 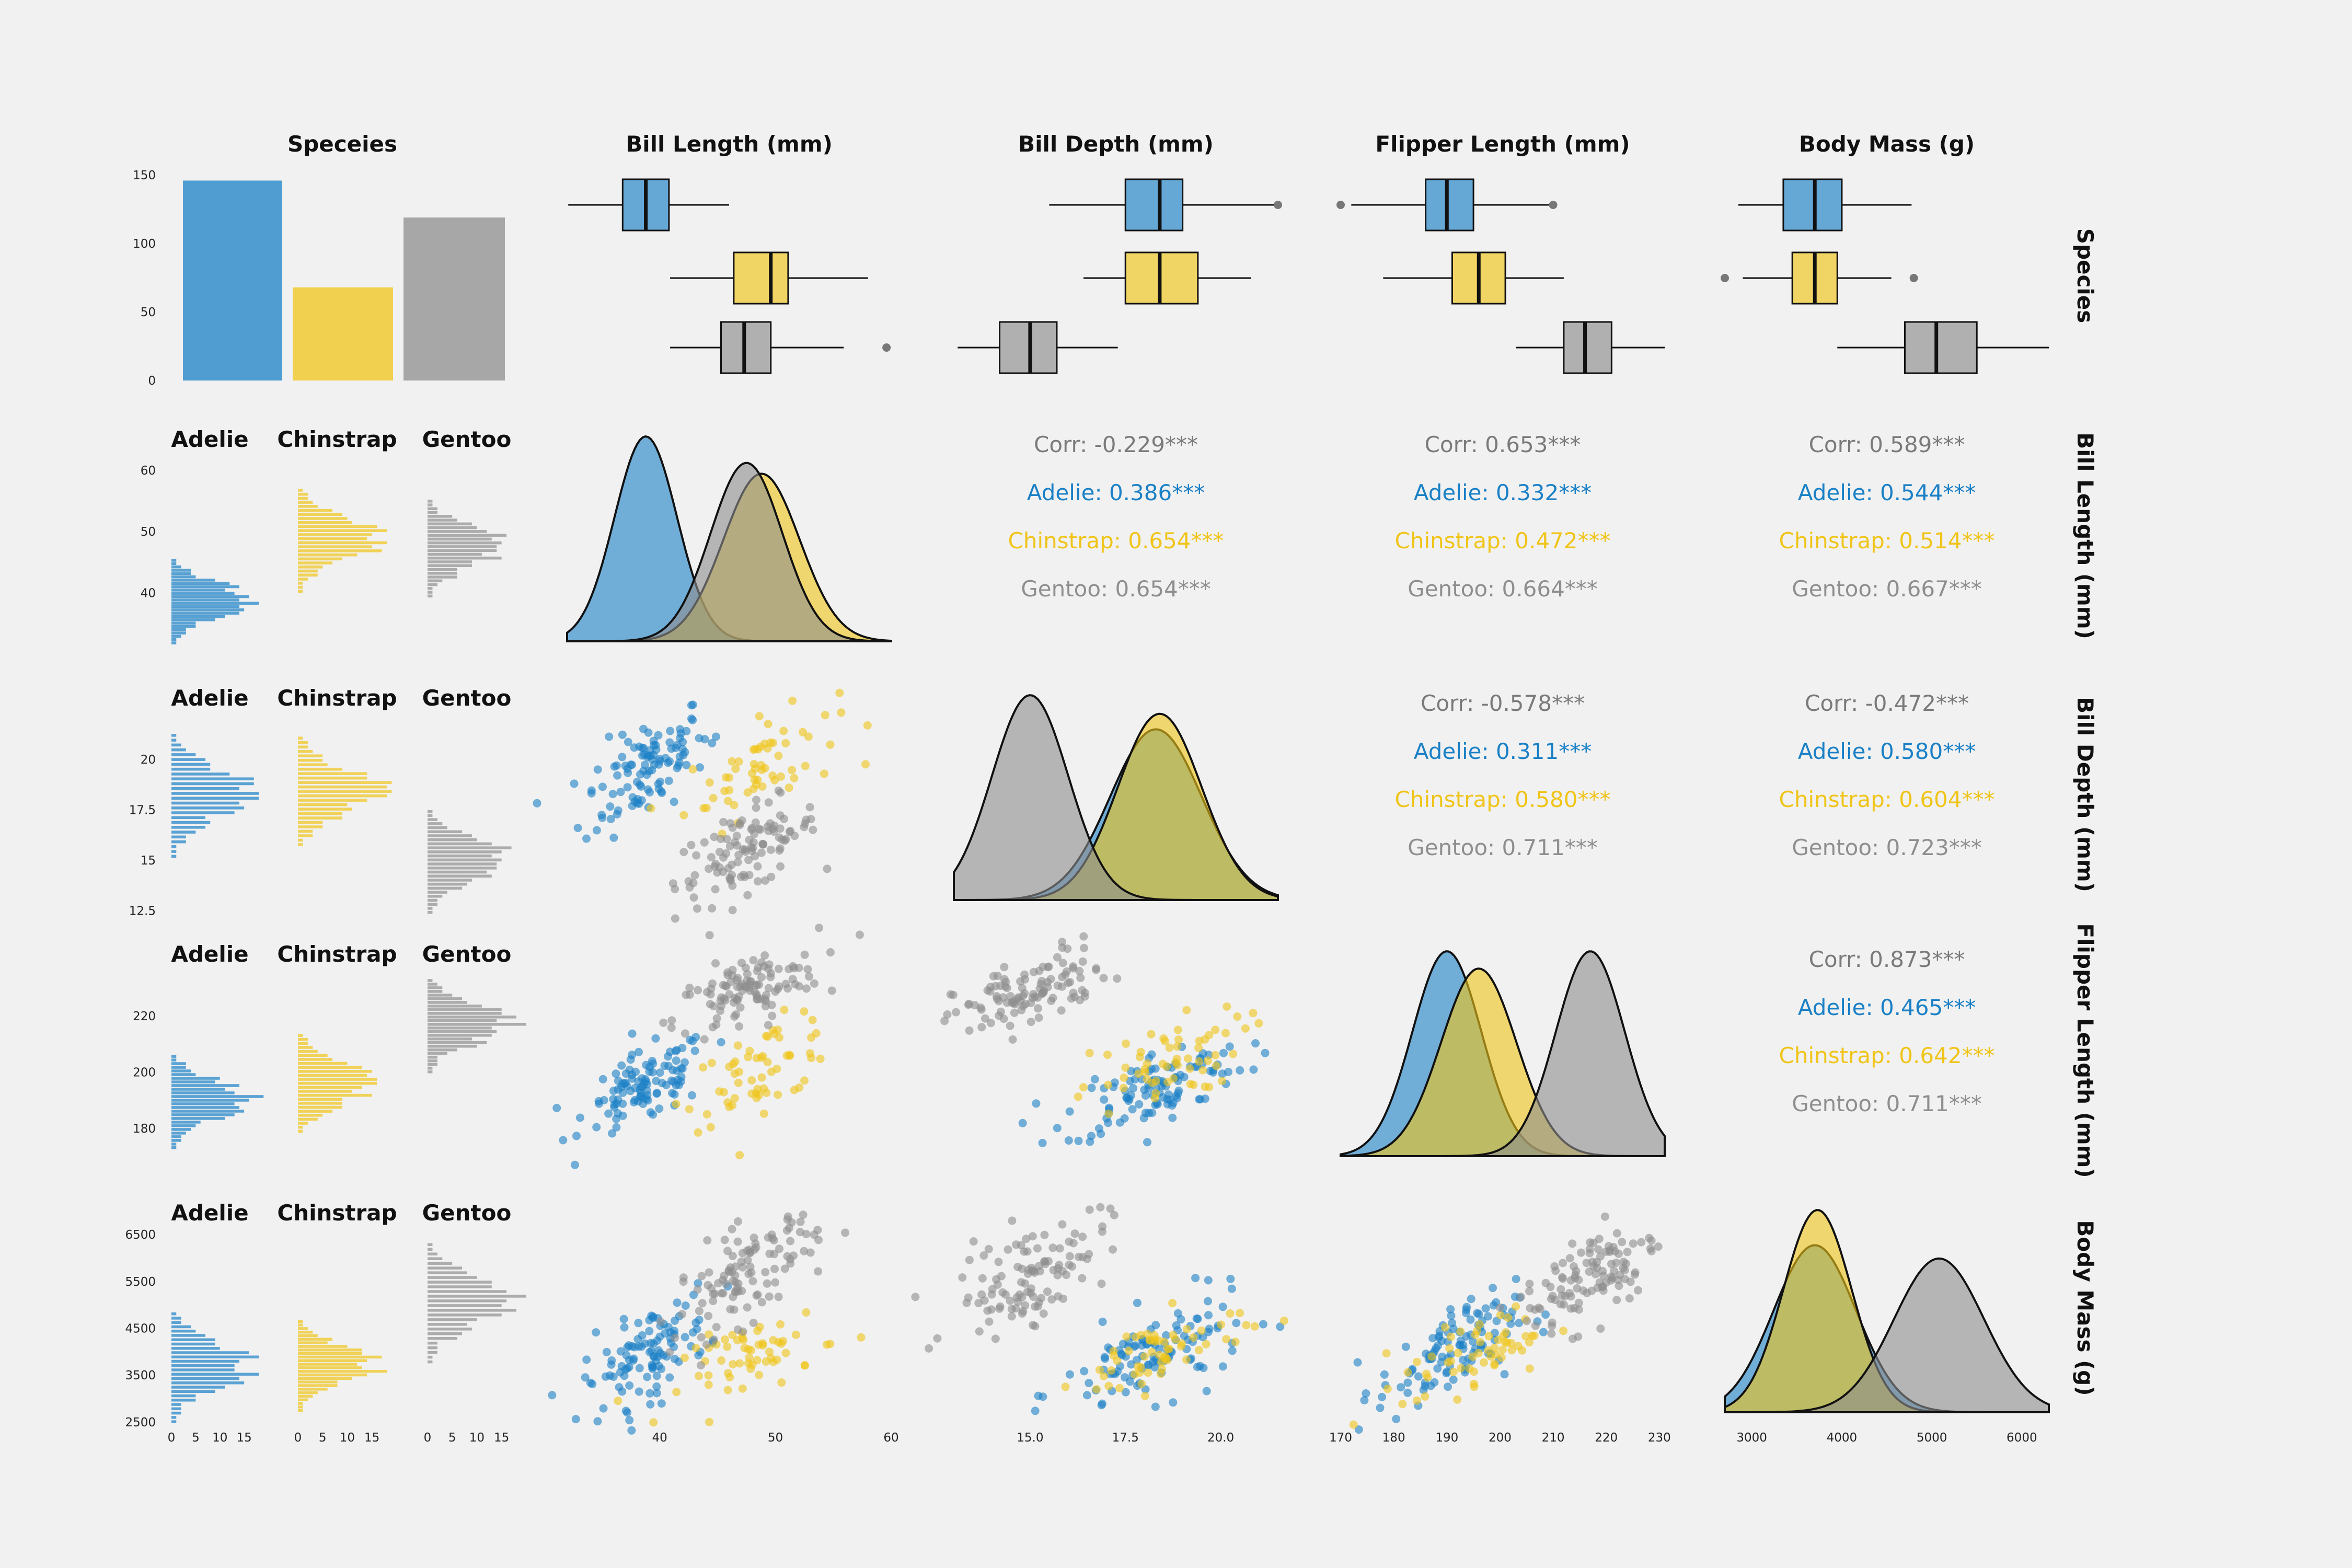 I want to click on correlation-text: Corr: -0.578***, so click(x=1503, y=703).